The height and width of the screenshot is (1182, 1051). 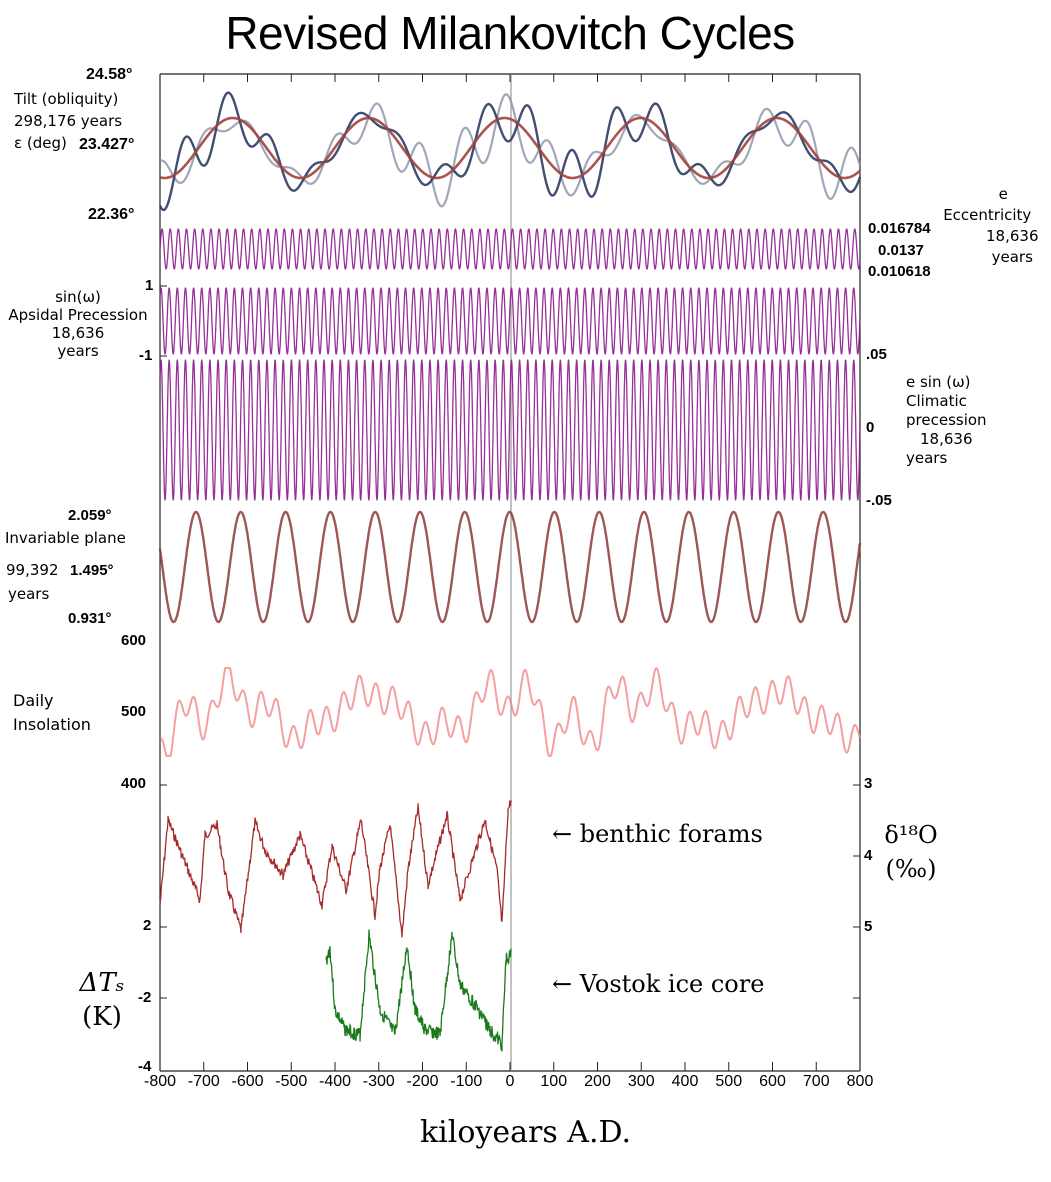 What do you see at coordinates (899, 228) in the screenshot?
I see `ecc-tick-max: 0.016784` at bounding box center [899, 228].